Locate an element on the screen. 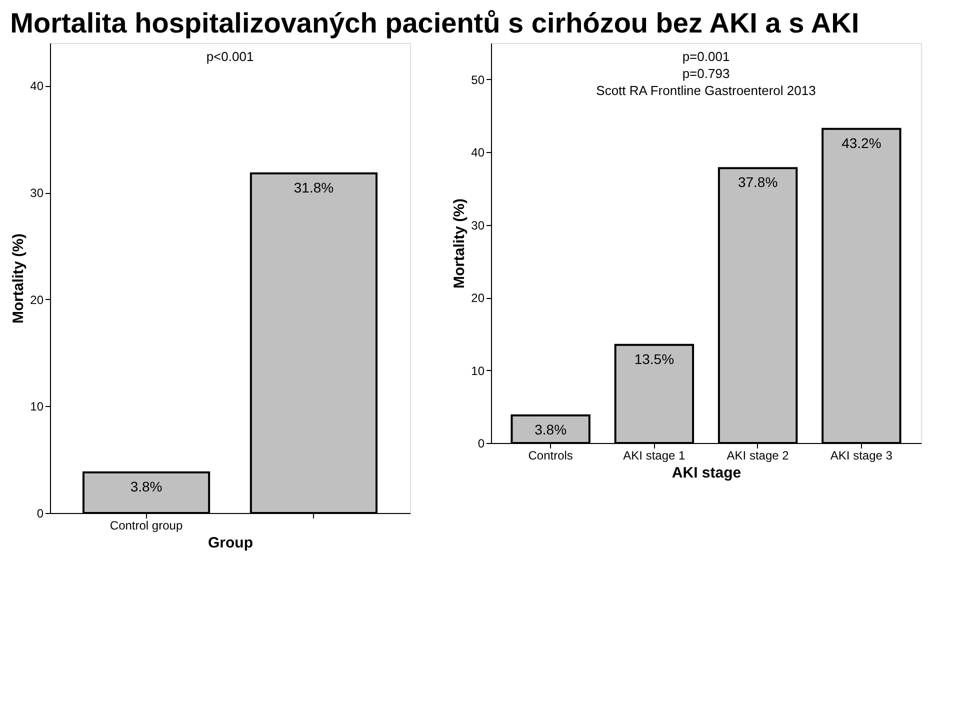 This screenshot has height=715, width=960. annotation: p=0.001 is located at coordinates (706, 56).